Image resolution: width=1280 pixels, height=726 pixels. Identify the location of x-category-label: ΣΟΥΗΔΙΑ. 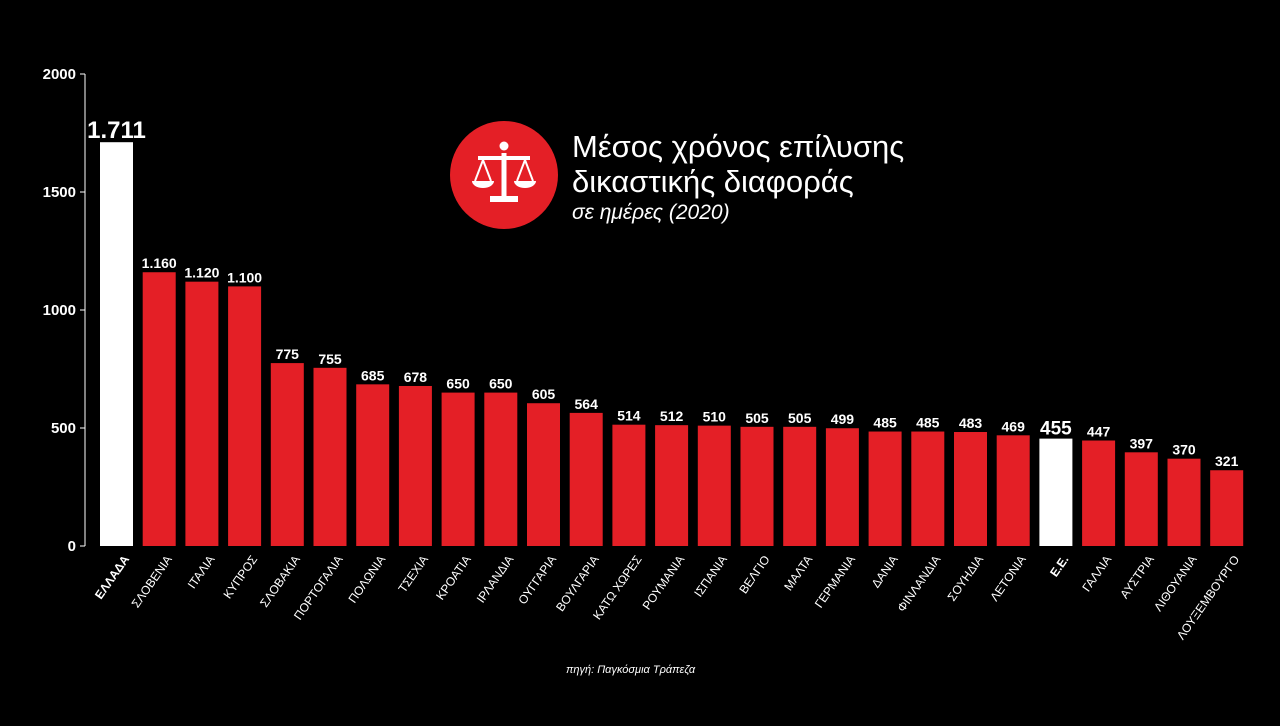
(966, 578).